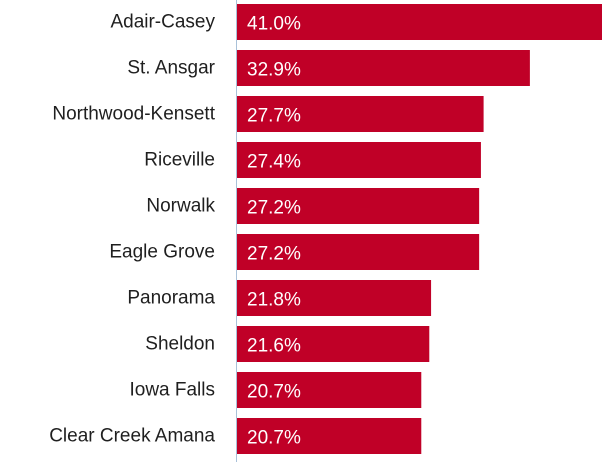 This screenshot has width=602, height=462. I want to click on category-label: Iowa Falls, so click(172, 390).